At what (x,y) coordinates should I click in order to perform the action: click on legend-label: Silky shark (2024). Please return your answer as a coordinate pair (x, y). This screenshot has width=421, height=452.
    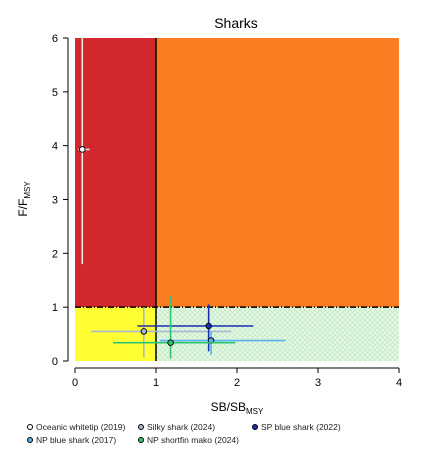
    Looking at the image, I should click on (181, 427).